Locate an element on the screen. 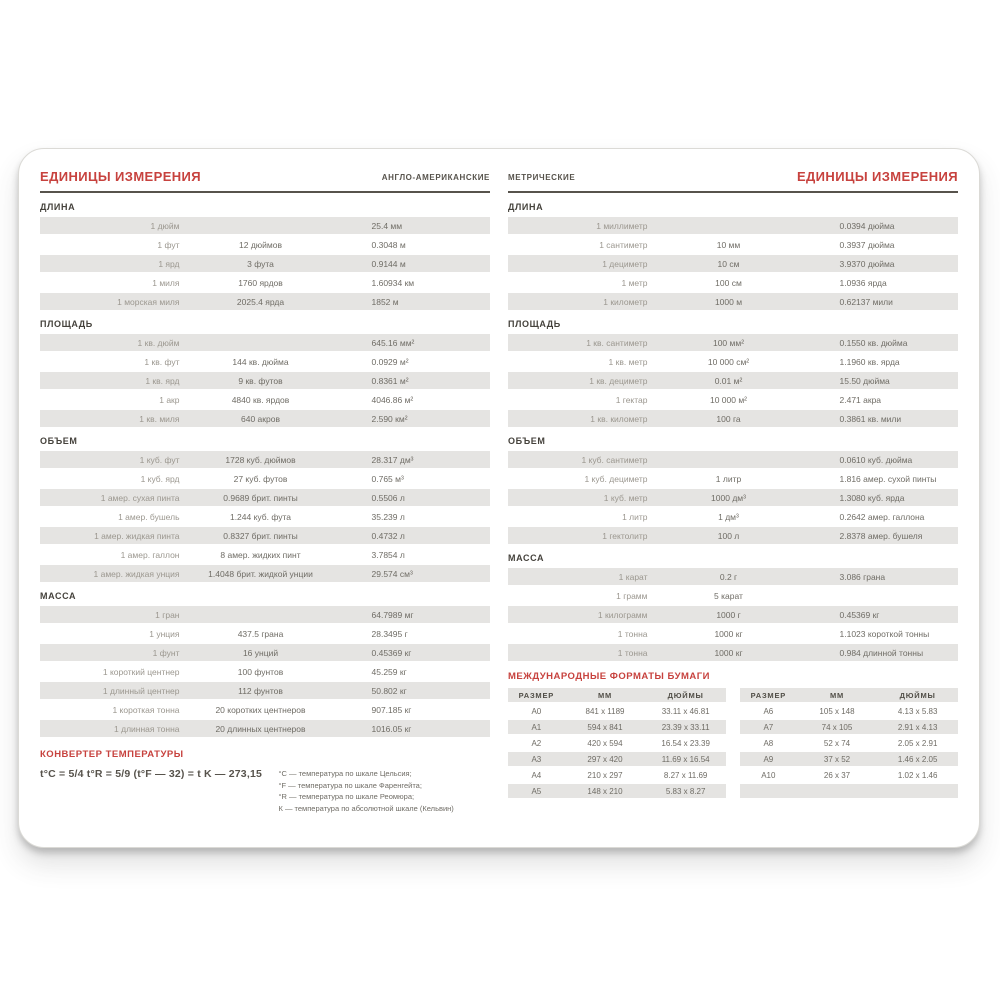 The image size is (1000, 1000). table-cell: 1 короткий центнер is located at coordinates (141, 671).